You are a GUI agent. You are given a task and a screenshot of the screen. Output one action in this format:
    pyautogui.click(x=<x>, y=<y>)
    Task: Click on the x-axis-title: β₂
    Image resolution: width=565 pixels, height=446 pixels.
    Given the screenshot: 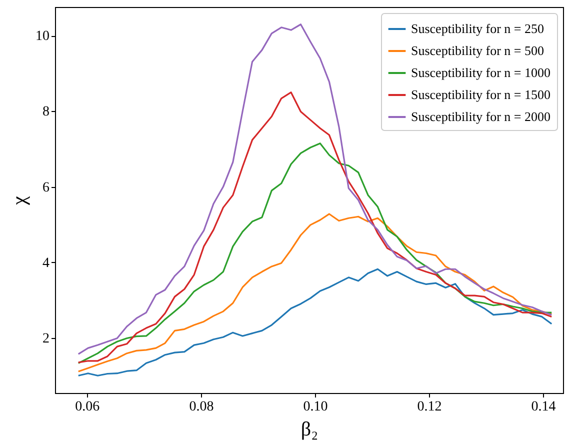 What is the action you would take?
    pyautogui.click(x=309, y=429)
    